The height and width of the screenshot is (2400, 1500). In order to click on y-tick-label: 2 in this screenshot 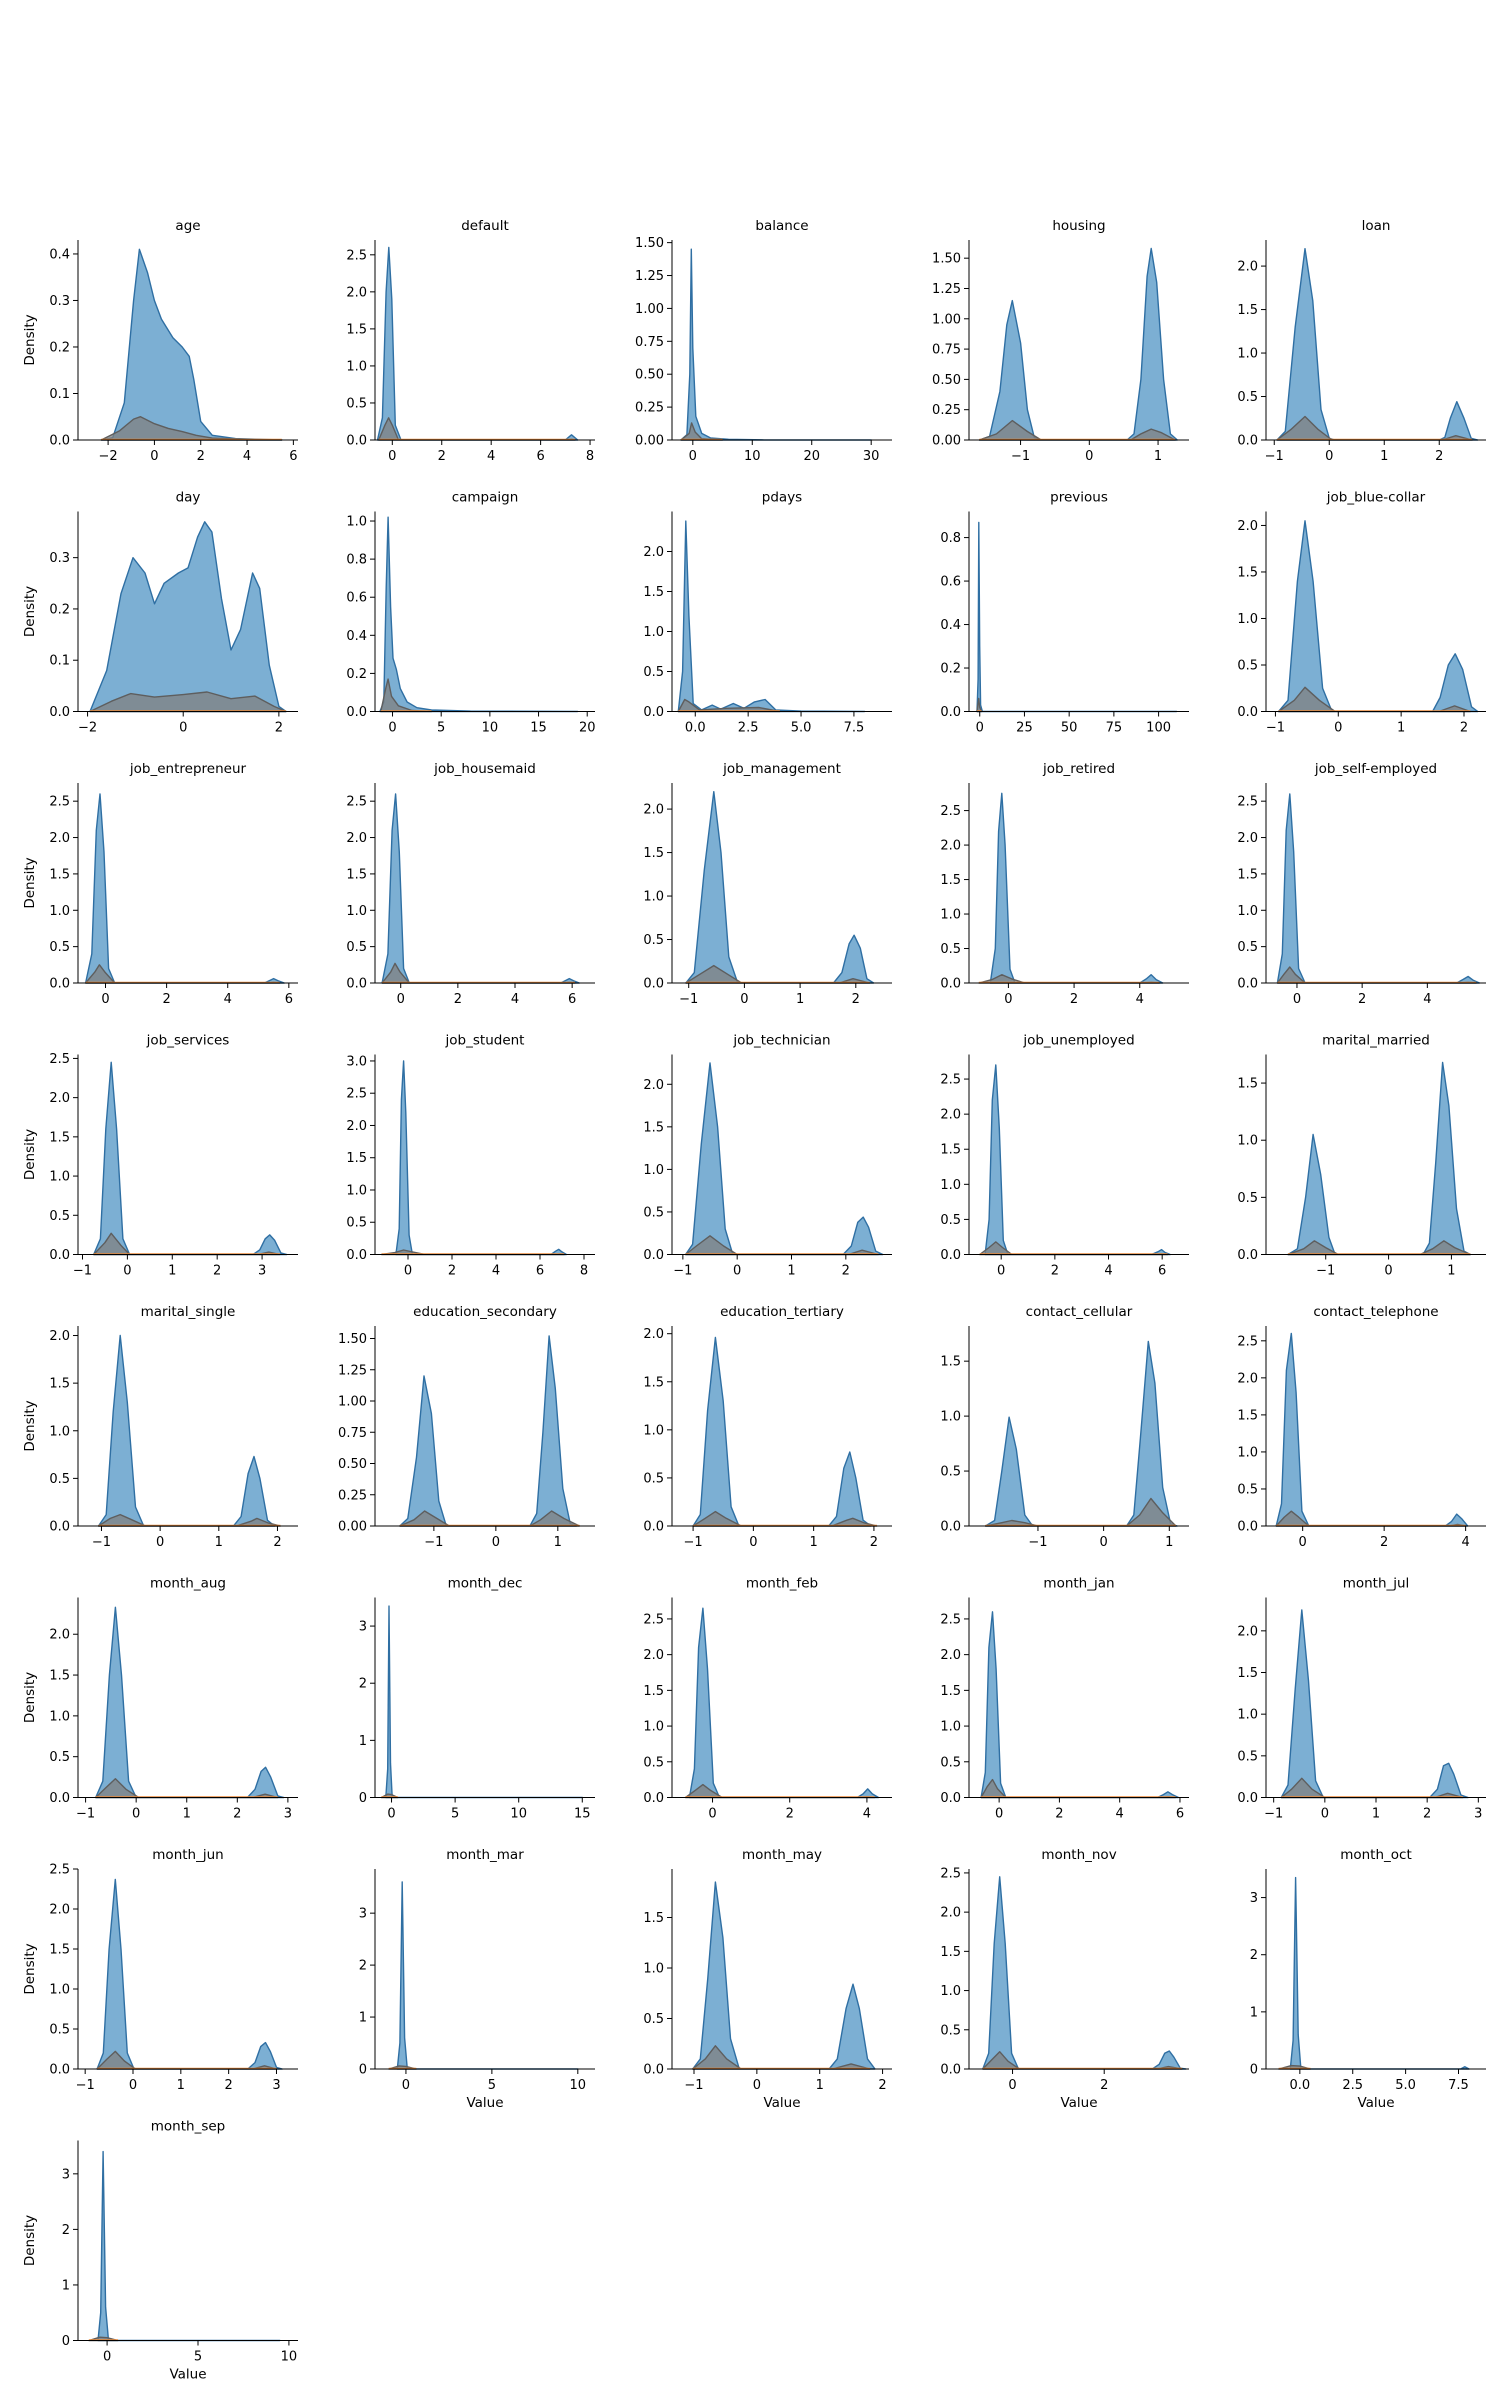, I will do `click(363, 1966)`.